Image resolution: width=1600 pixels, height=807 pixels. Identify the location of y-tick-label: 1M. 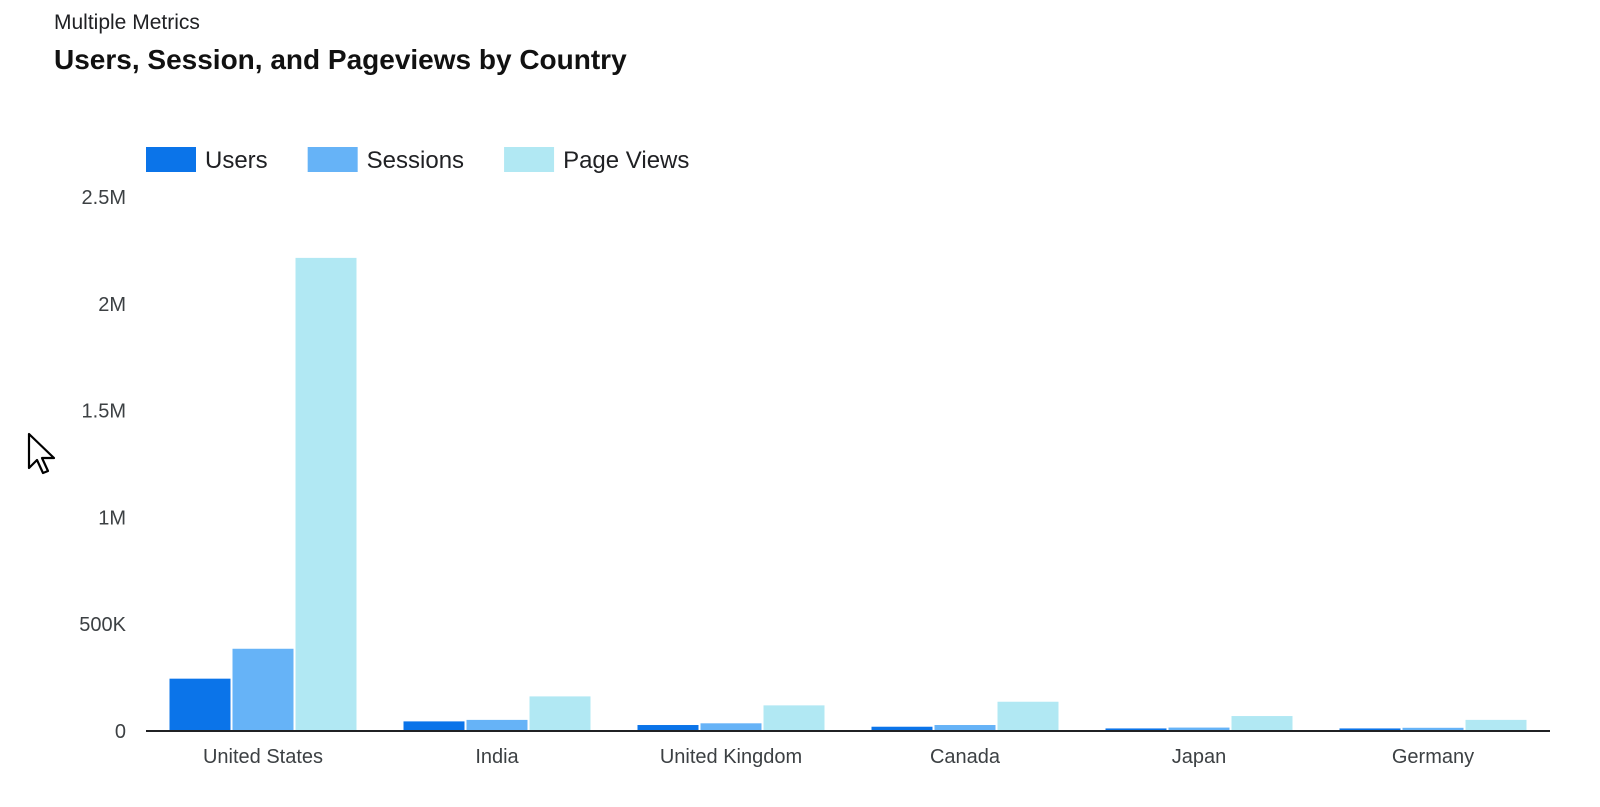
(112, 518).